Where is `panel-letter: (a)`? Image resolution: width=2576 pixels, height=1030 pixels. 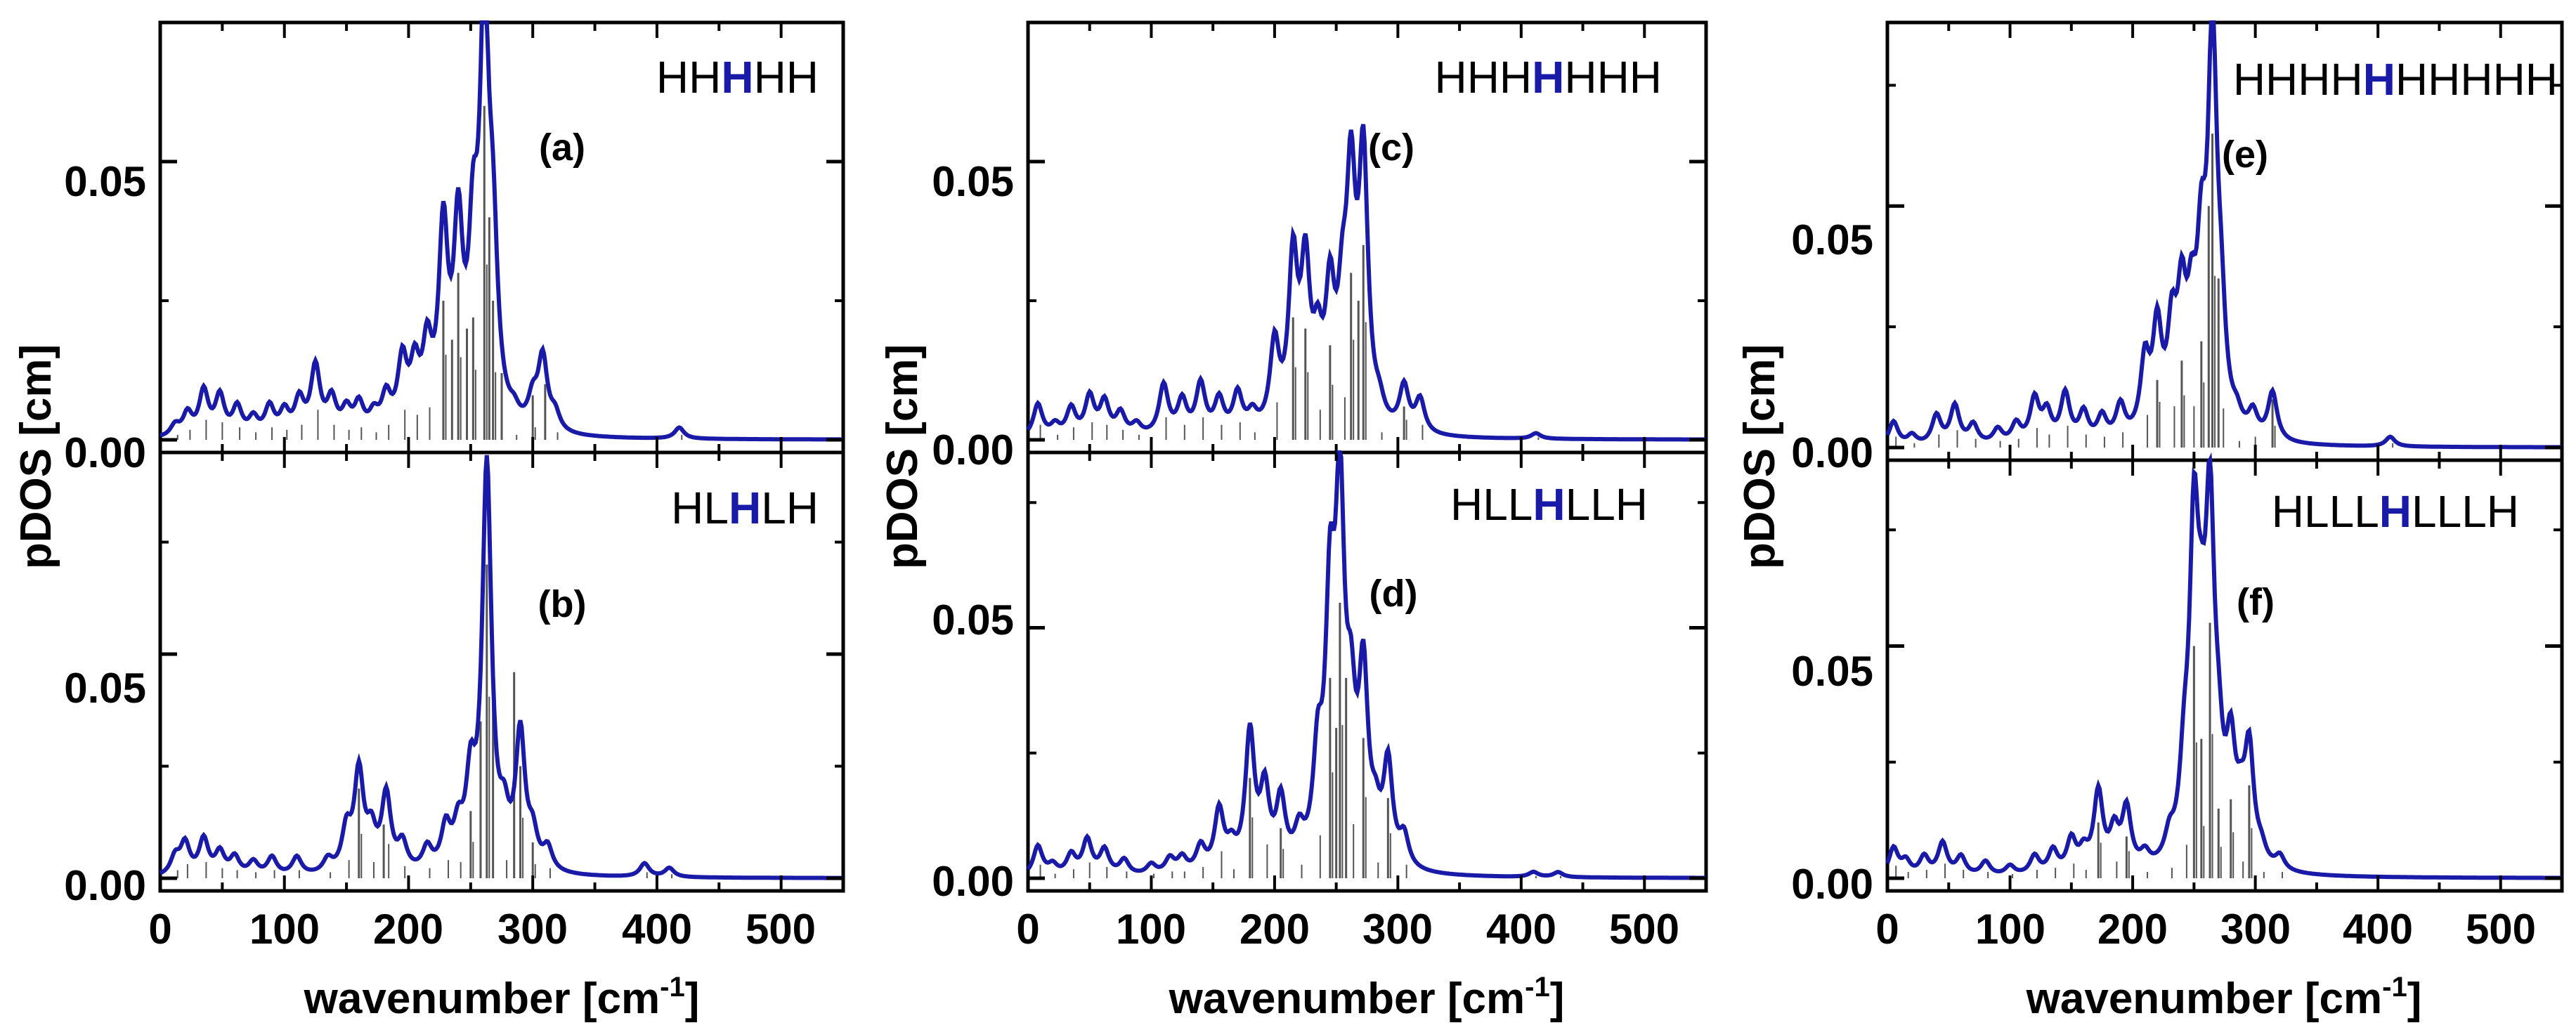 panel-letter: (a) is located at coordinates (562, 147).